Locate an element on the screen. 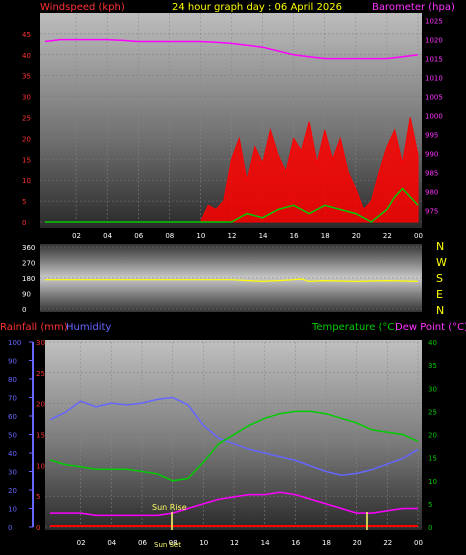  climate-x-tick-label: 02 is located at coordinates (81, 543).